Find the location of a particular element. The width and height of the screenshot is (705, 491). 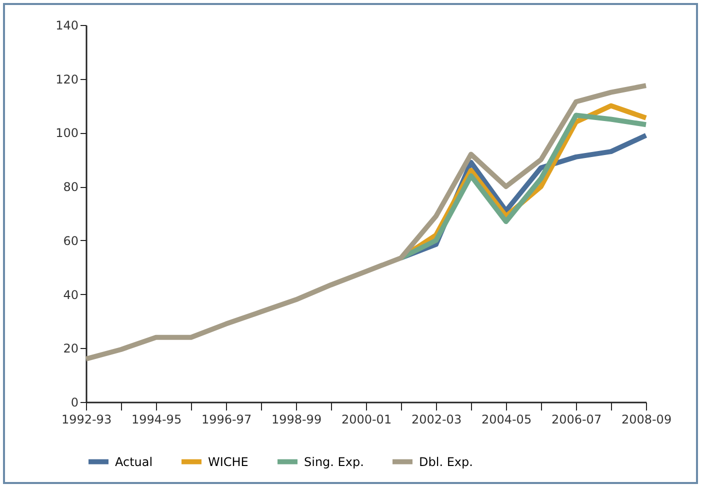

y-tick-label: 140 is located at coordinates (67, 25).